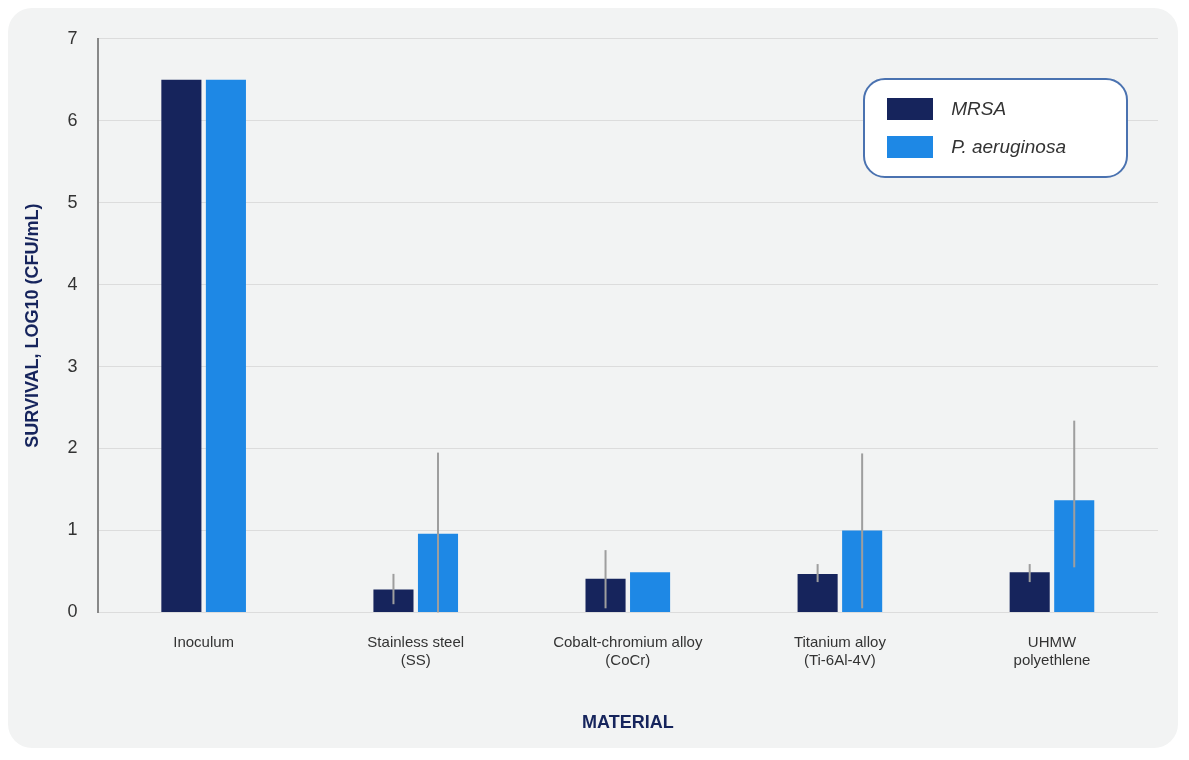 The image size is (1189, 760). Describe the element at coordinates (204, 641) in the screenshot. I see `x-tick-label: Inoculum` at that location.